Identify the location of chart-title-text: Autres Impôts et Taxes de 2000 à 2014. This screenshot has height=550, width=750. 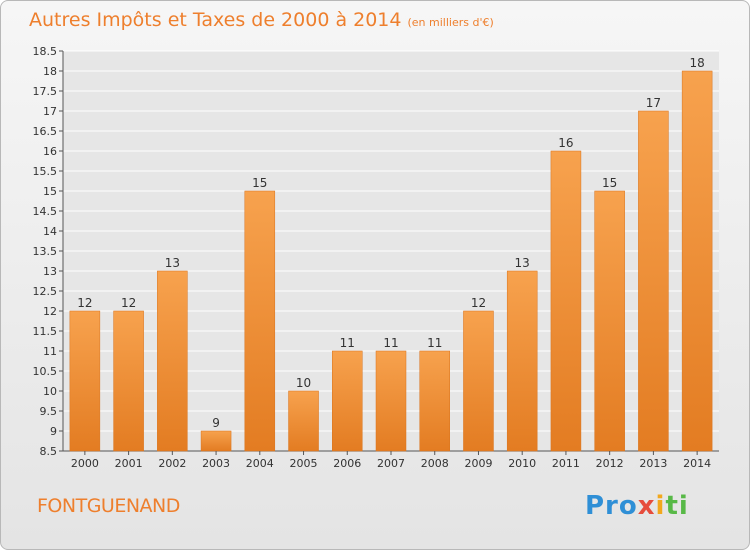
(215, 20).